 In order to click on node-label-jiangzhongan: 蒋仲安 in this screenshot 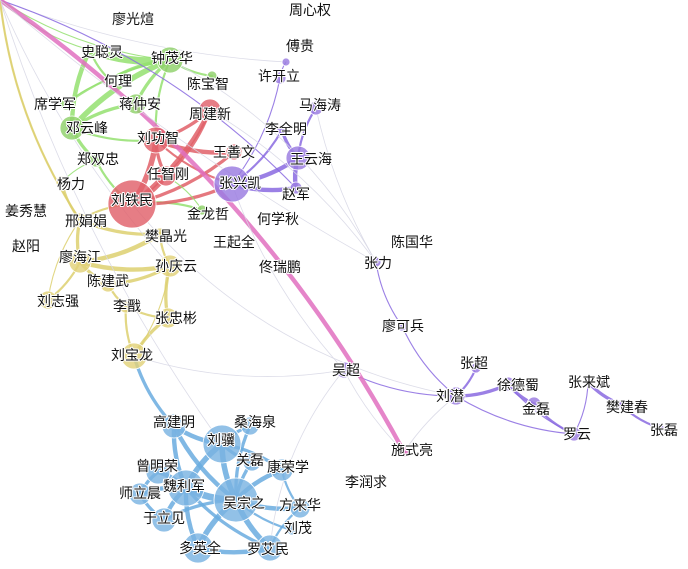, I will do `click(140, 105)`.